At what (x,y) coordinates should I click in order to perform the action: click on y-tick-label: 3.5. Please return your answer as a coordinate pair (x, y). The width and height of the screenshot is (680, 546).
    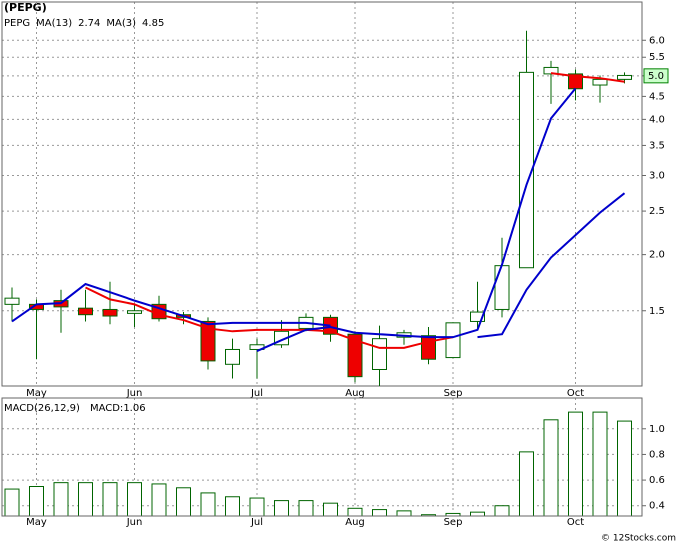
    Looking at the image, I should click on (657, 145).